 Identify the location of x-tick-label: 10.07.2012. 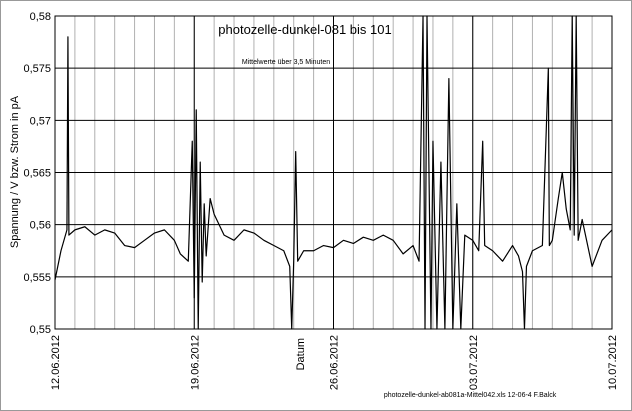
(613, 362).